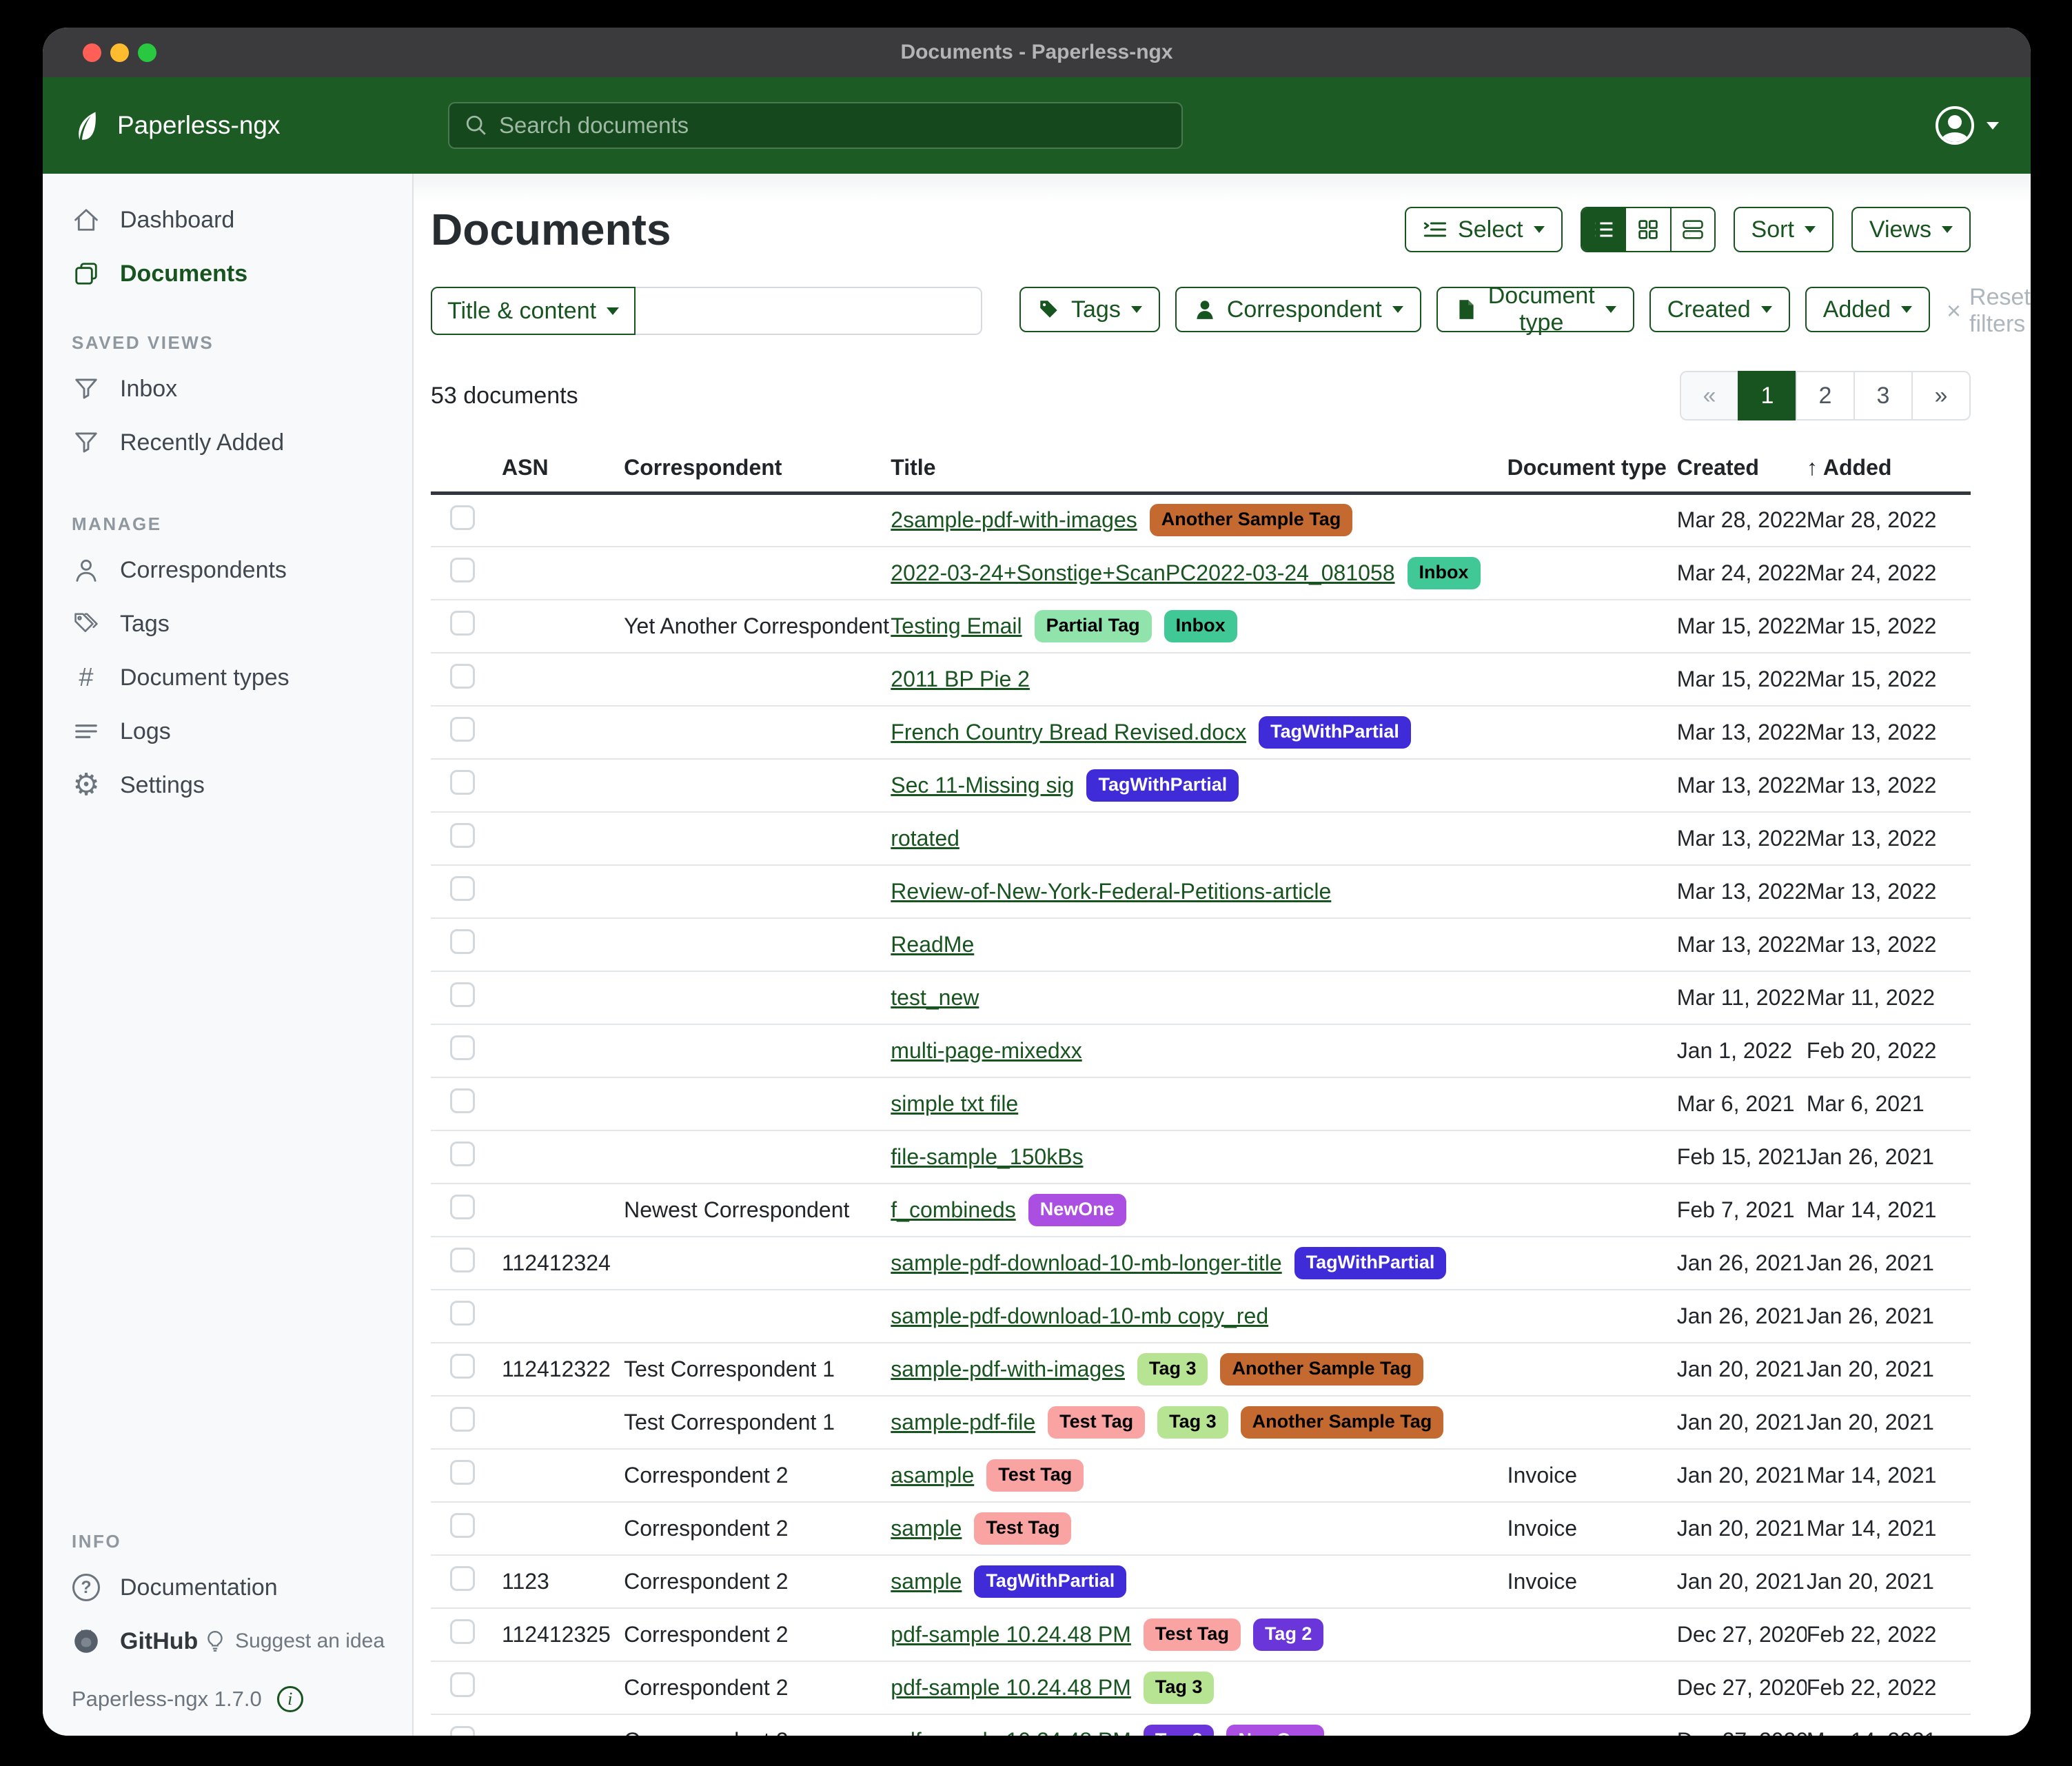 Image resolution: width=2072 pixels, height=1766 pixels. What do you see at coordinates (227, 442) in the screenshot?
I see `sidebar-item-recently-added: Recently Added` at bounding box center [227, 442].